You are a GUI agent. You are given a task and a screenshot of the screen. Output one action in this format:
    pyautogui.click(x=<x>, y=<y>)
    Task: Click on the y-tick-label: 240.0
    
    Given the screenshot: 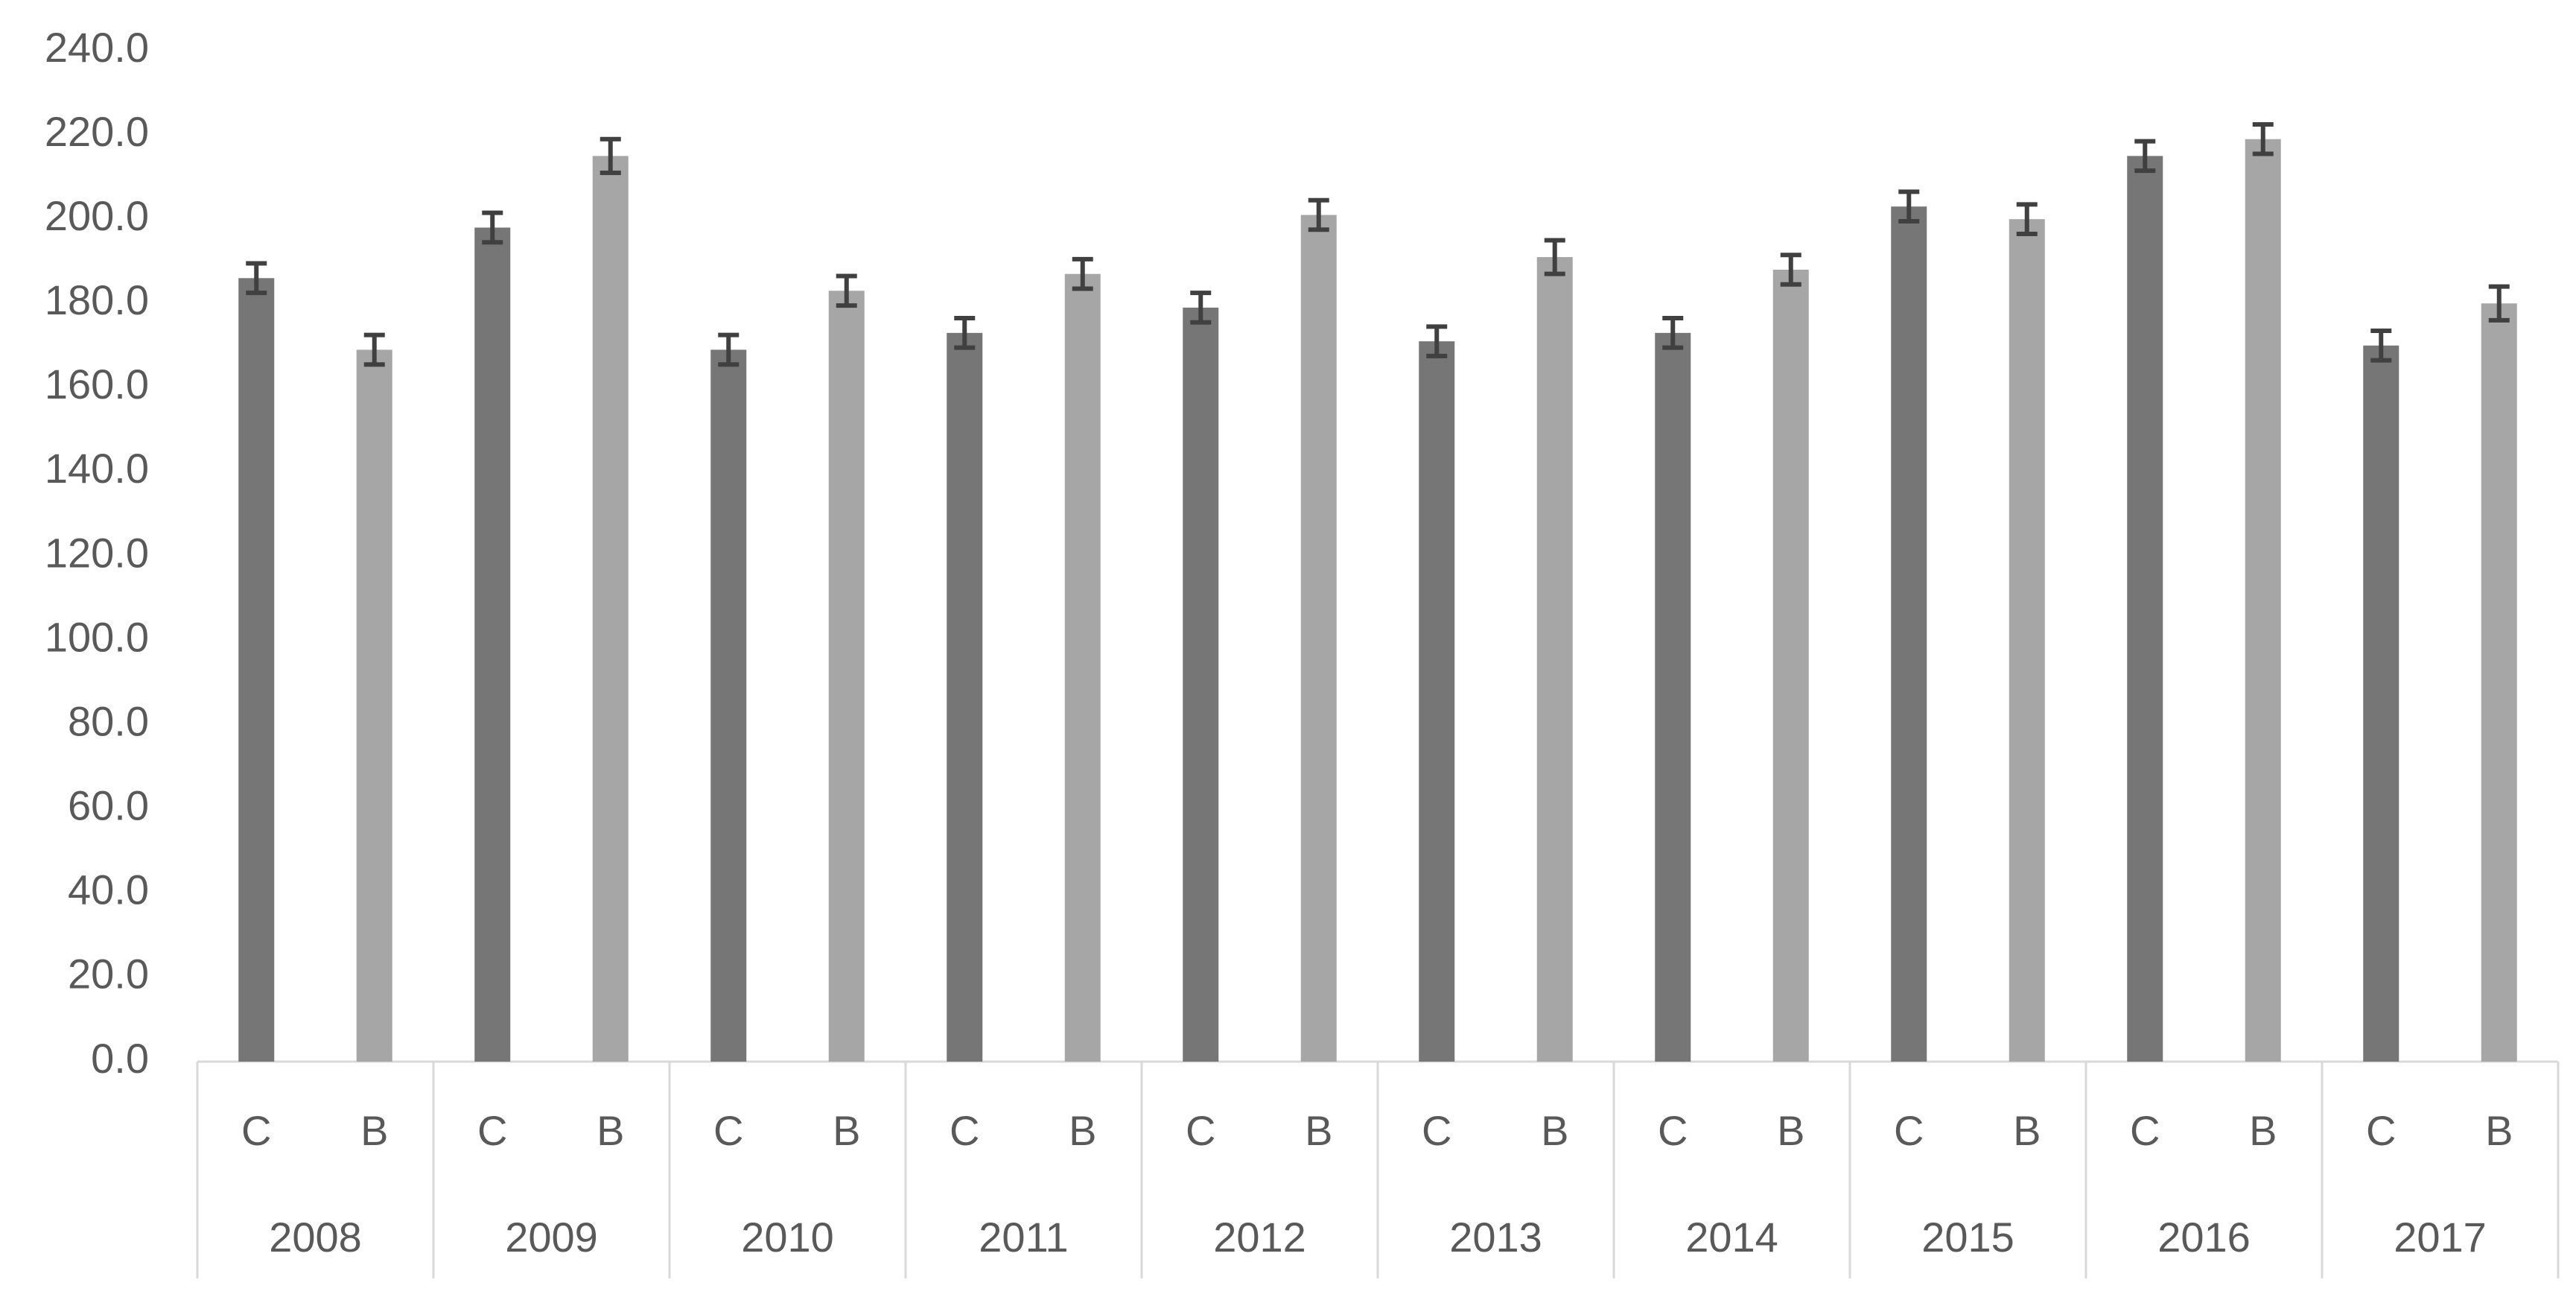 What is the action you would take?
    pyautogui.click(x=97, y=47)
    